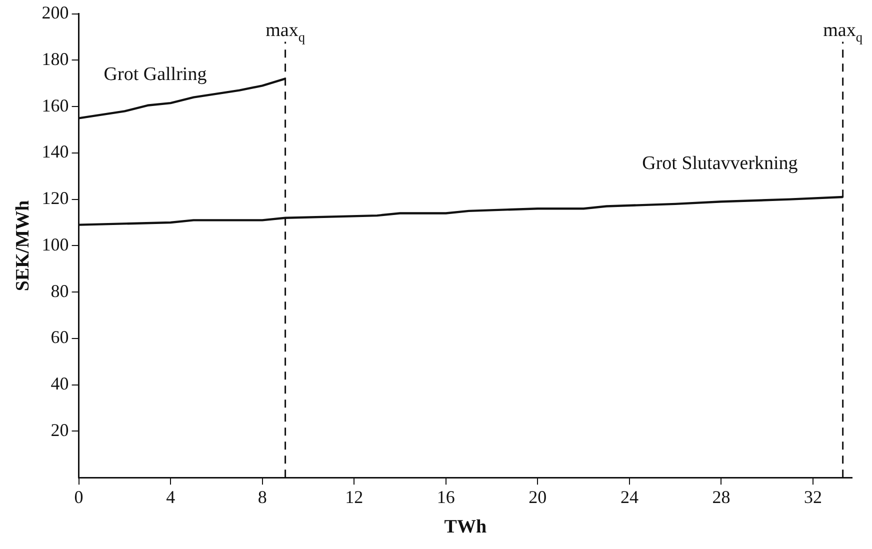 This screenshot has width=872, height=549. What do you see at coordinates (445, 497) in the screenshot?
I see `x-tick-label: 16` at bounding box center [445, 497].